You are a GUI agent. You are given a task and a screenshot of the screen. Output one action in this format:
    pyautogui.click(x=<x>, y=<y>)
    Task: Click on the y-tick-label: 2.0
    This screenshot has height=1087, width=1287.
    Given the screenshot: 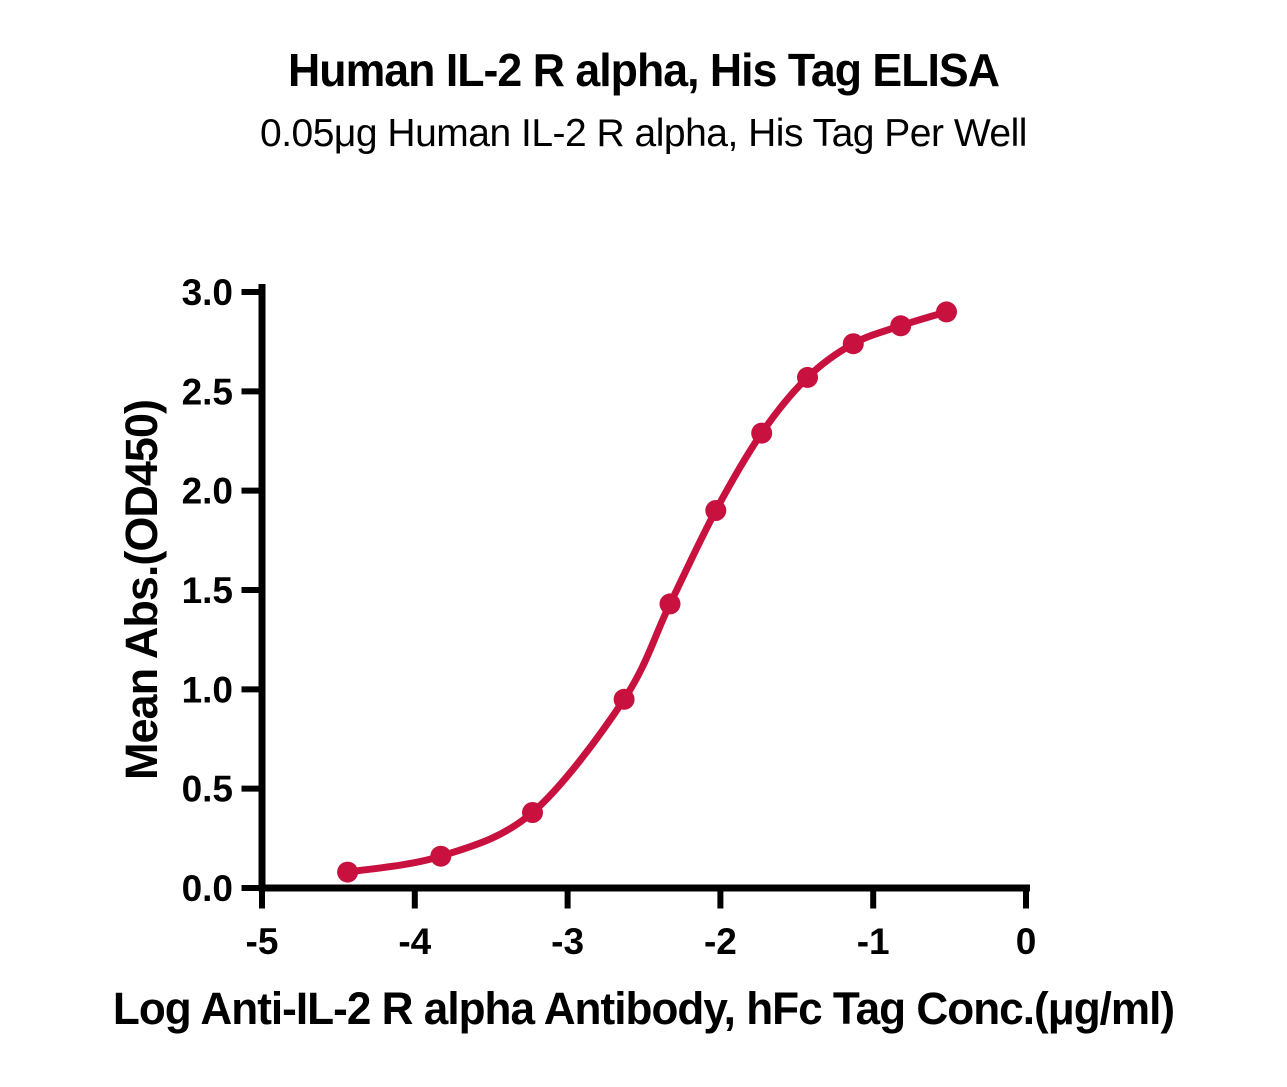 What is the action you would take?
    pyautogui.click(x=207, y=491)
    